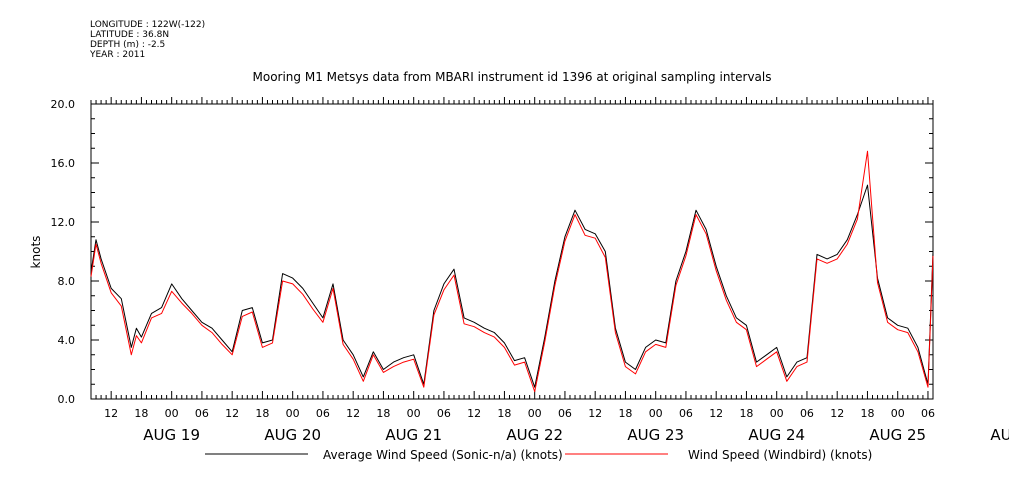 Image resolution: width=1009 pixels, height=504 pixels. What do you see at coordinates (148, 25) in the screenshot?
I see `longitude-label: LONGITUDE : 122W(-122)` at bounding box center [148, 25].